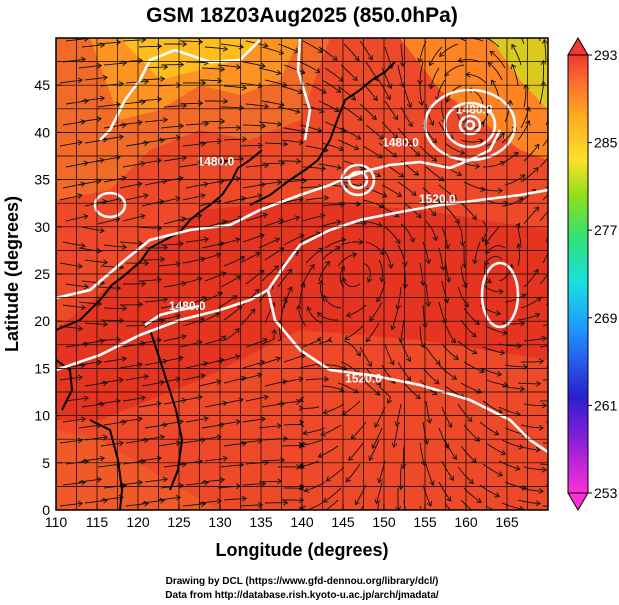 The width and height of the screenshot is (619, 605). What do you see at coordinates (358, 180) in the screenshot?
I see `contour-low-central` at bounding box center [358, 180].